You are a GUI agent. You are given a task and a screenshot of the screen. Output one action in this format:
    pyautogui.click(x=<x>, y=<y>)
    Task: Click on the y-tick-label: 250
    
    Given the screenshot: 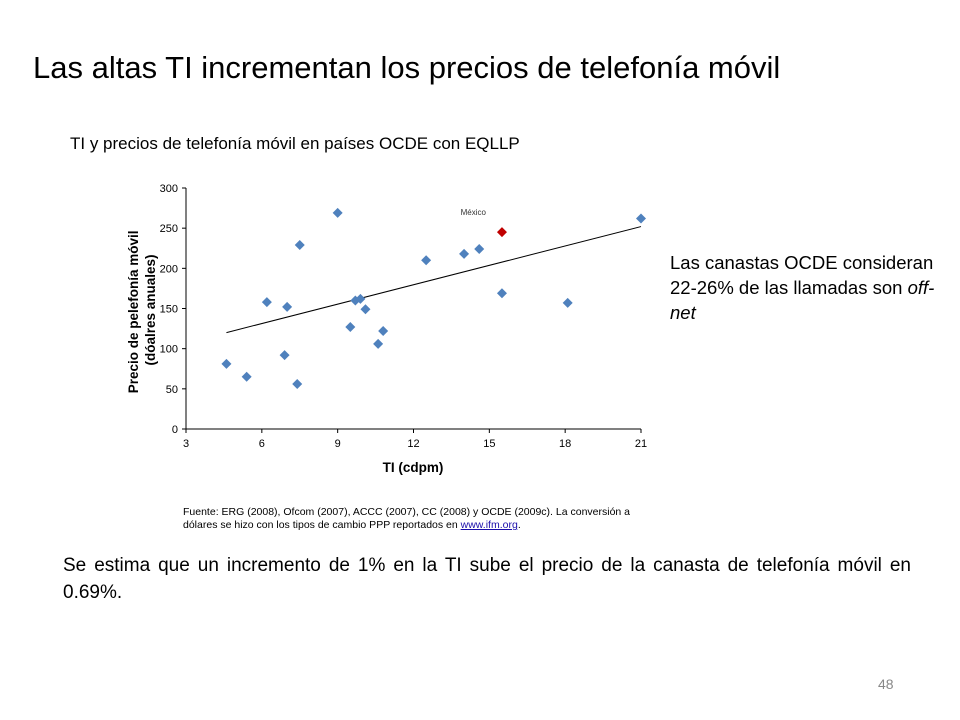 What is the action you would take?
    pyautogui.click(x=169, y=229)
    